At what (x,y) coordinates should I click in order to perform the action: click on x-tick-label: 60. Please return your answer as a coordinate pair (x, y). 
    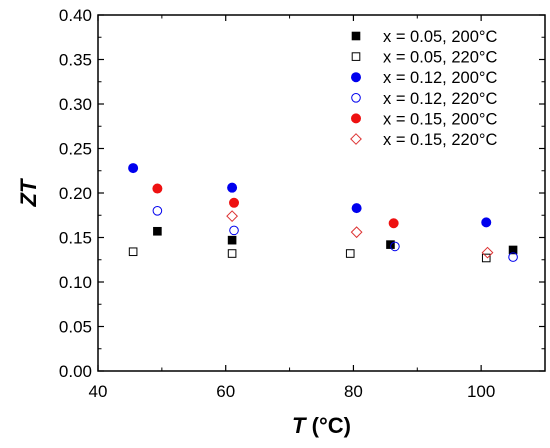
    Looking at the image, I should click on (225, 391).